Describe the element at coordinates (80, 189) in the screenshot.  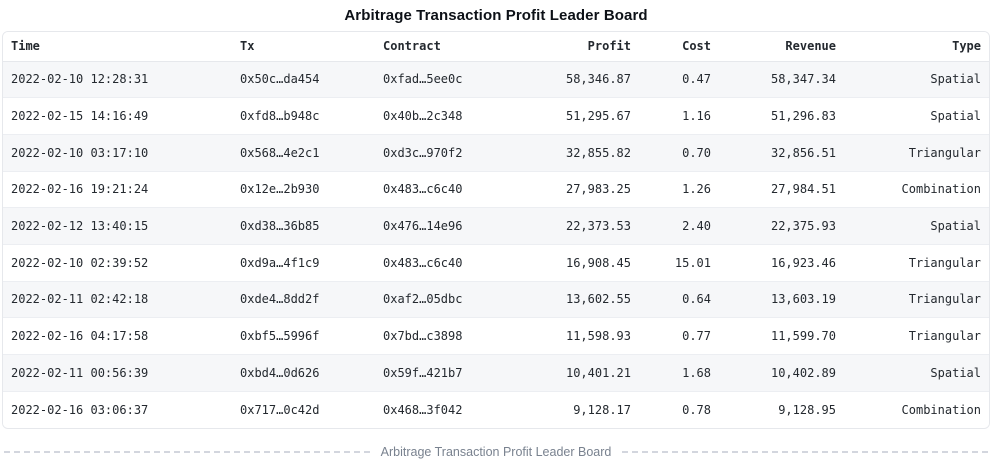
I see `cell-time: 2022-02-16 19:21:24` at that location.